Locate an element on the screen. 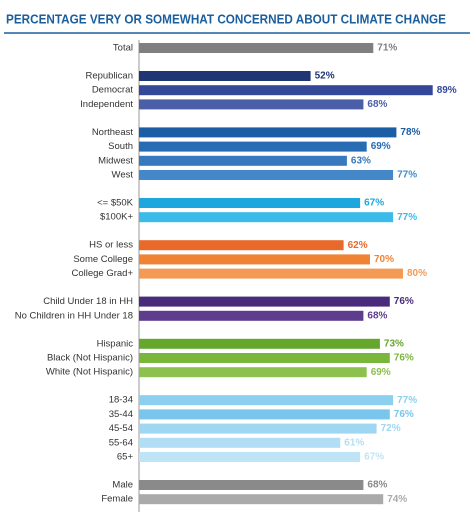  category-label: West is located at coordinates (123, 175).